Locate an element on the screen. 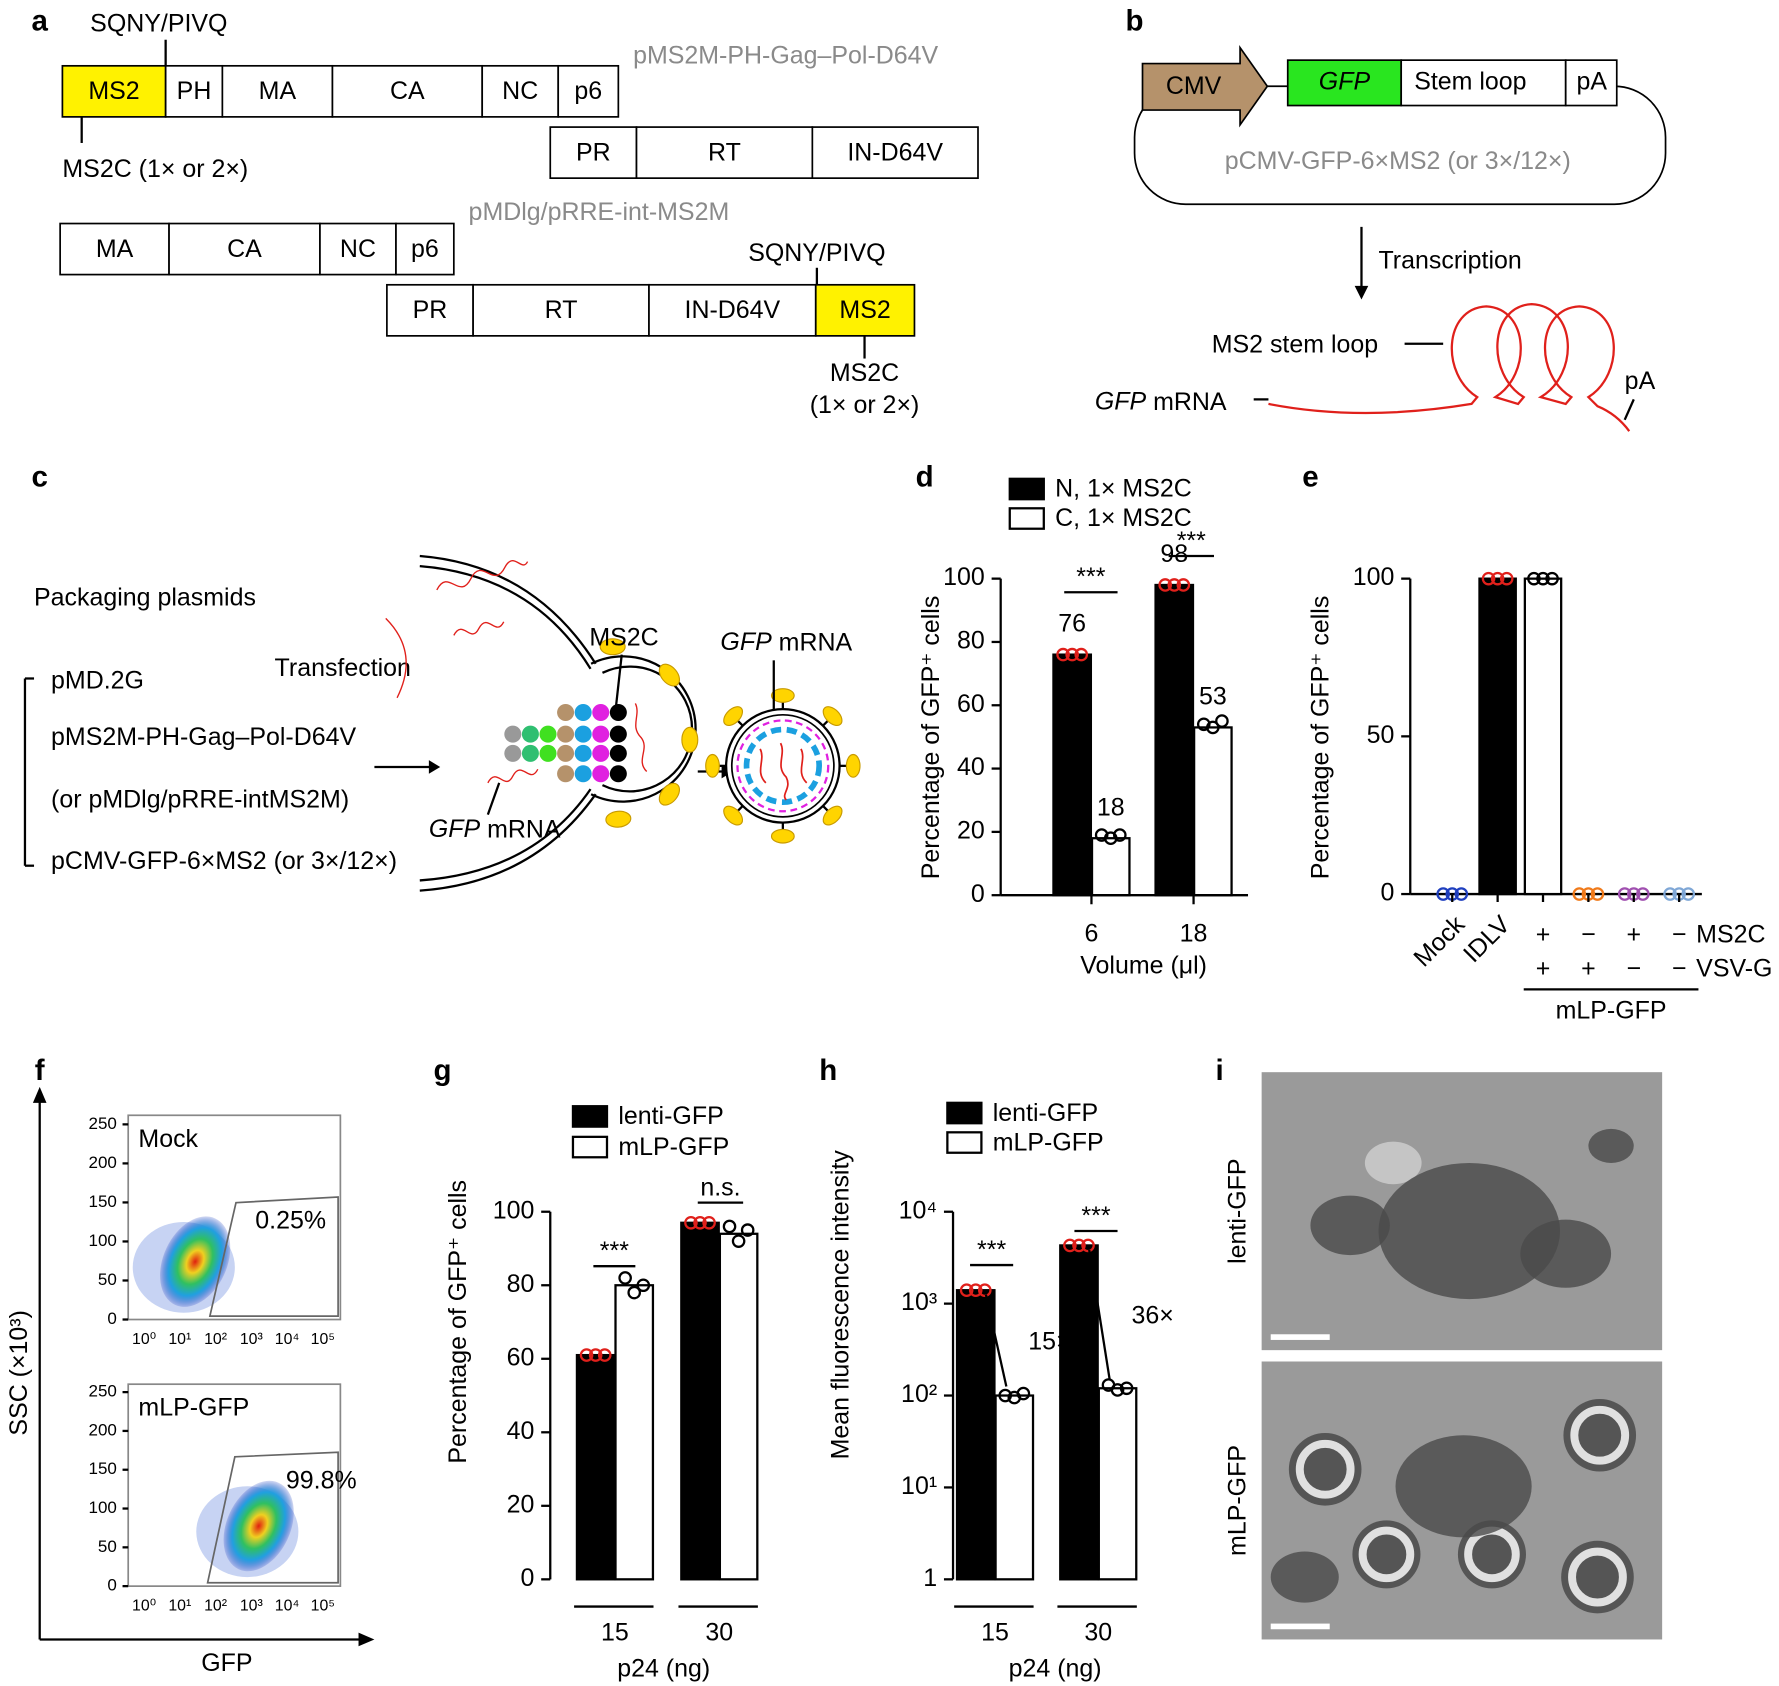  stem-label: Stem loop is located at coordinates (1470, 81).